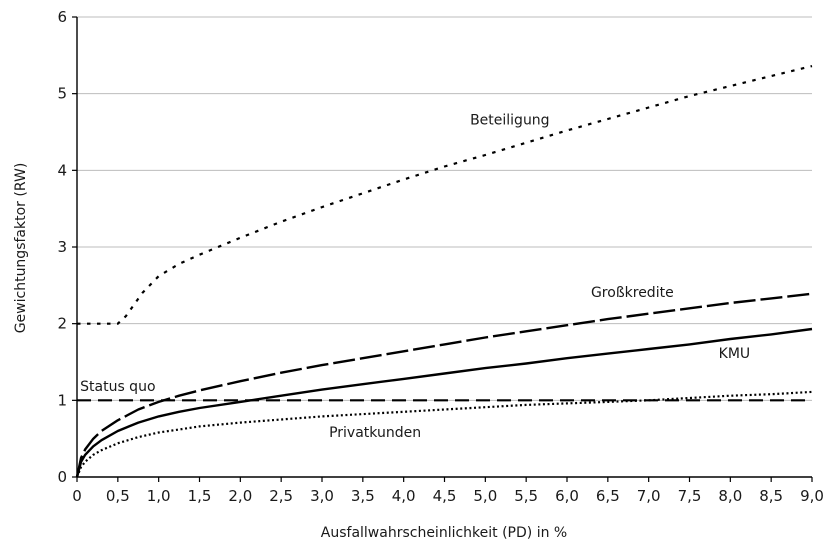 This screenshot has width=837, height=545. What do you see at coordinates (62, 400) in the screenshot?
I see `y-tick-label: 1` at bounding box center [62, 400].